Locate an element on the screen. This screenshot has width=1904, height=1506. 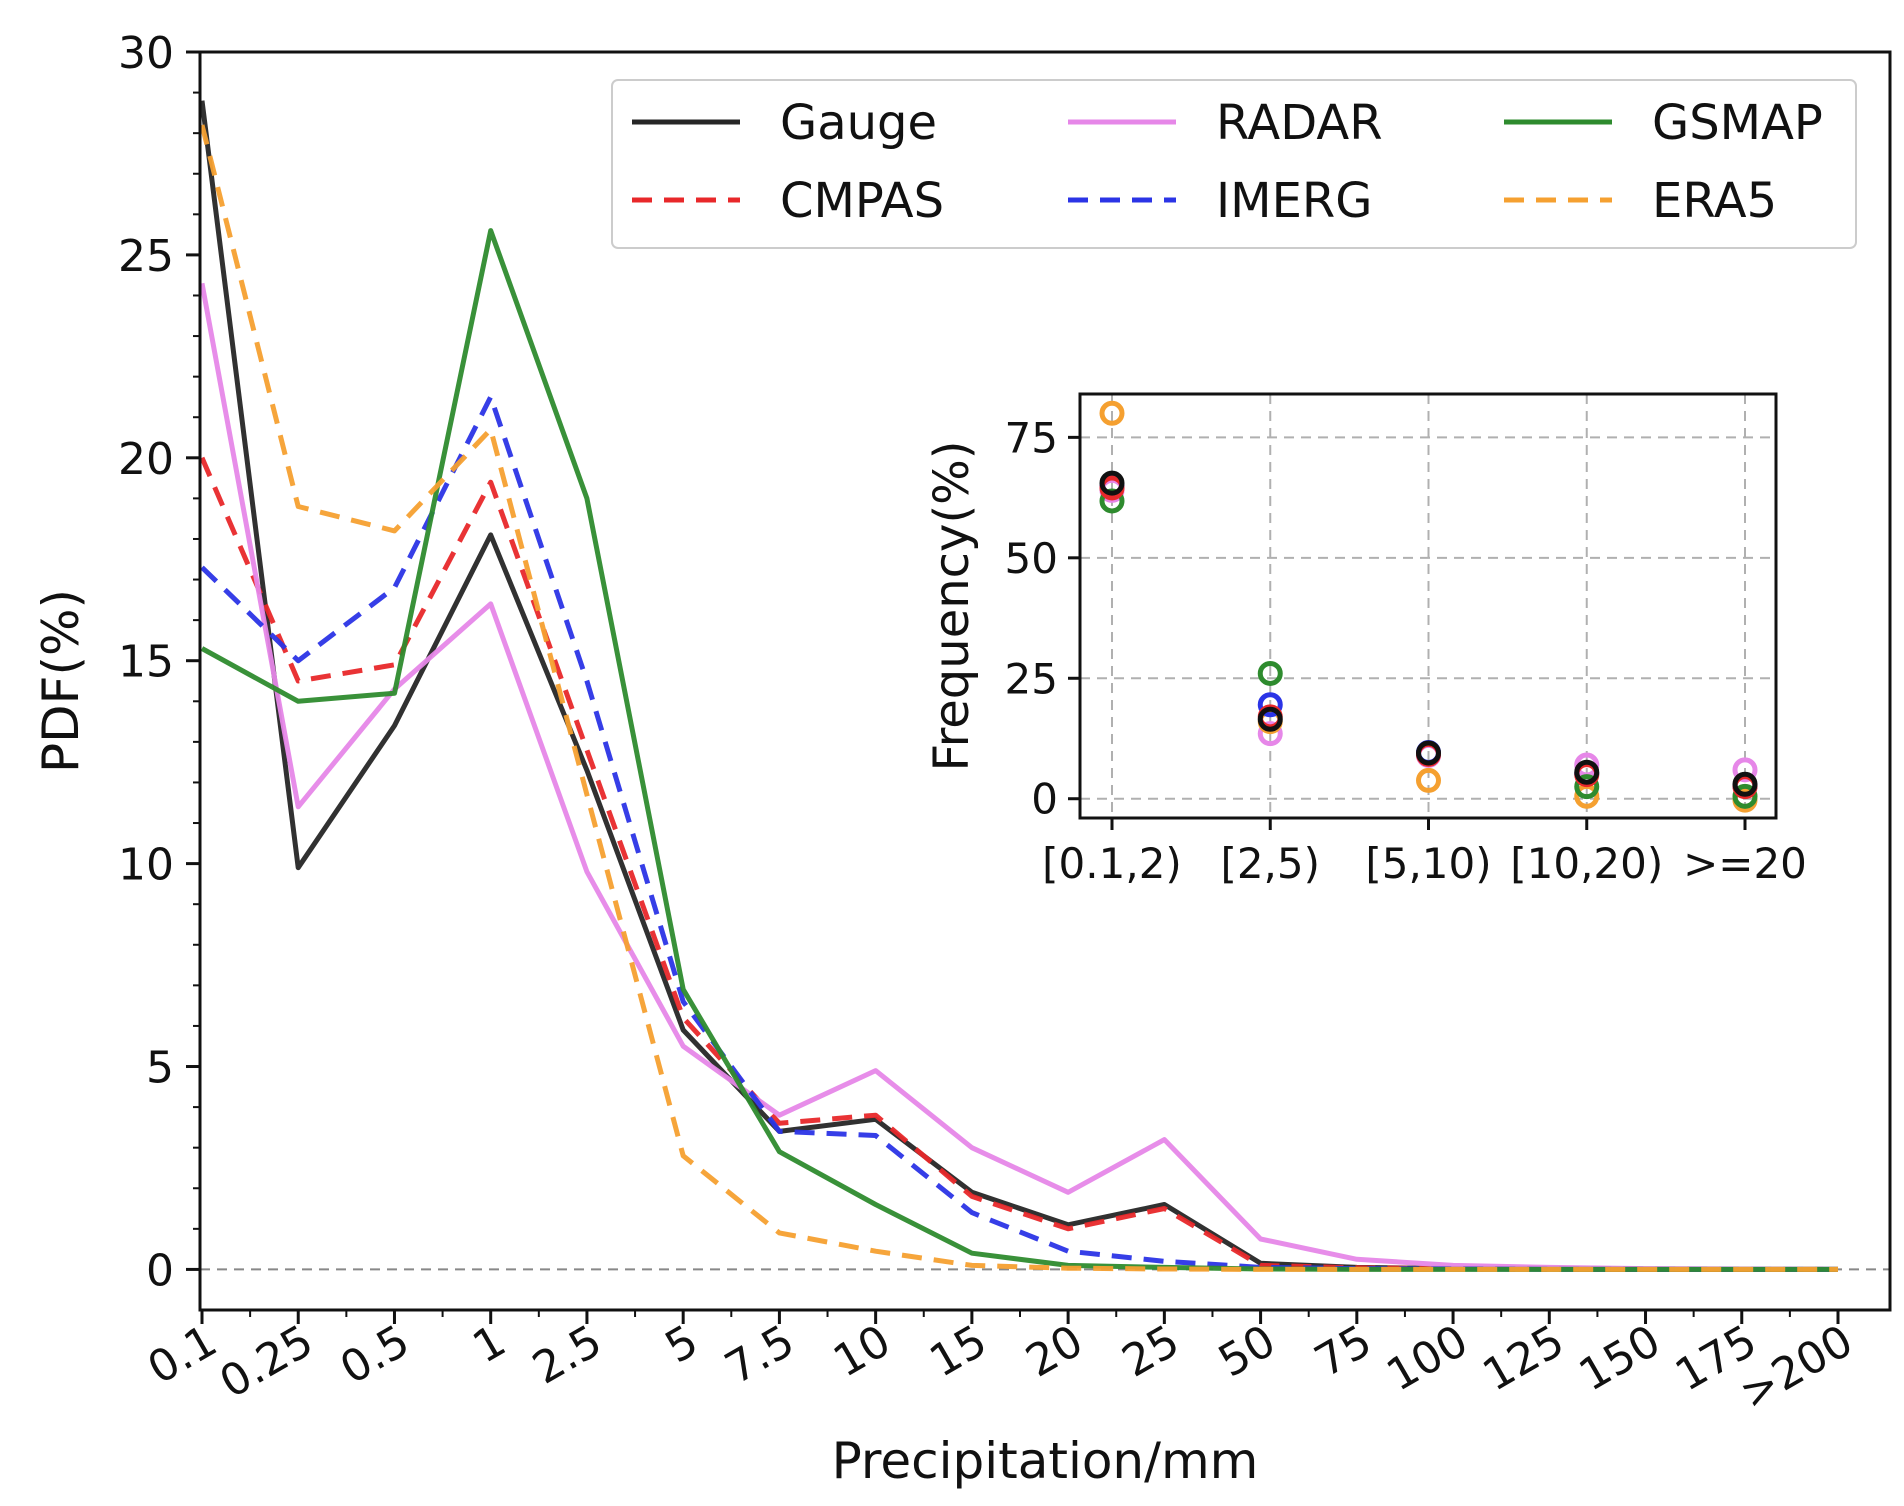
y-tick-label: 15 is located at coordinates (146, 662).